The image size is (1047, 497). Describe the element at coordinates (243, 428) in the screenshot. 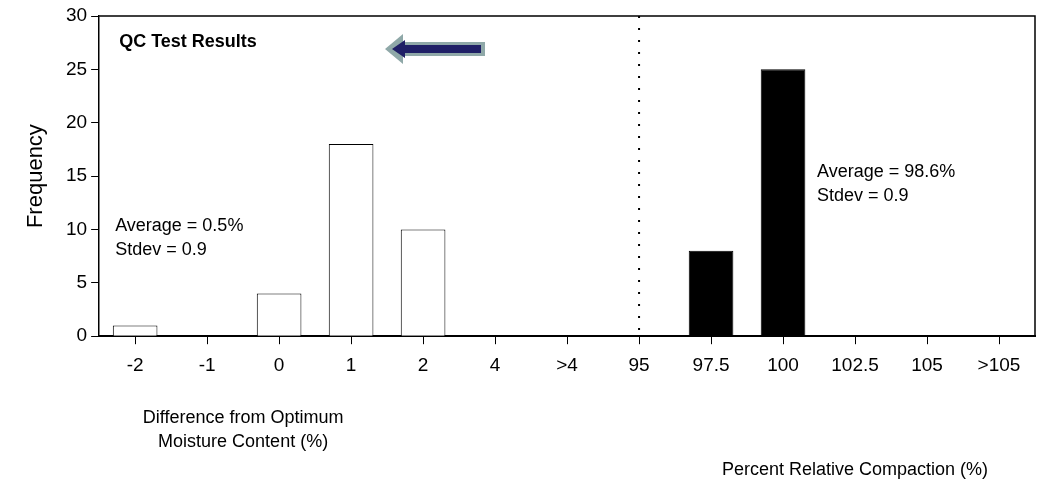

I see `x-axis-title: Difference from Optimum Moisture Content (%)` at that location.